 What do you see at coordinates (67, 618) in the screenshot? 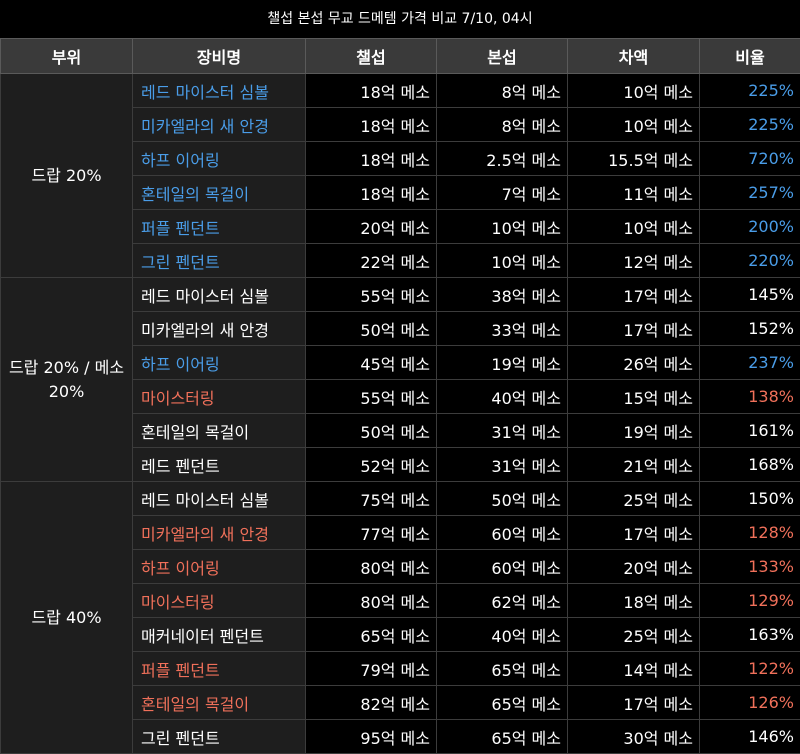
I see `group-label: 드랍 40%` at bounding box center [67, 618].